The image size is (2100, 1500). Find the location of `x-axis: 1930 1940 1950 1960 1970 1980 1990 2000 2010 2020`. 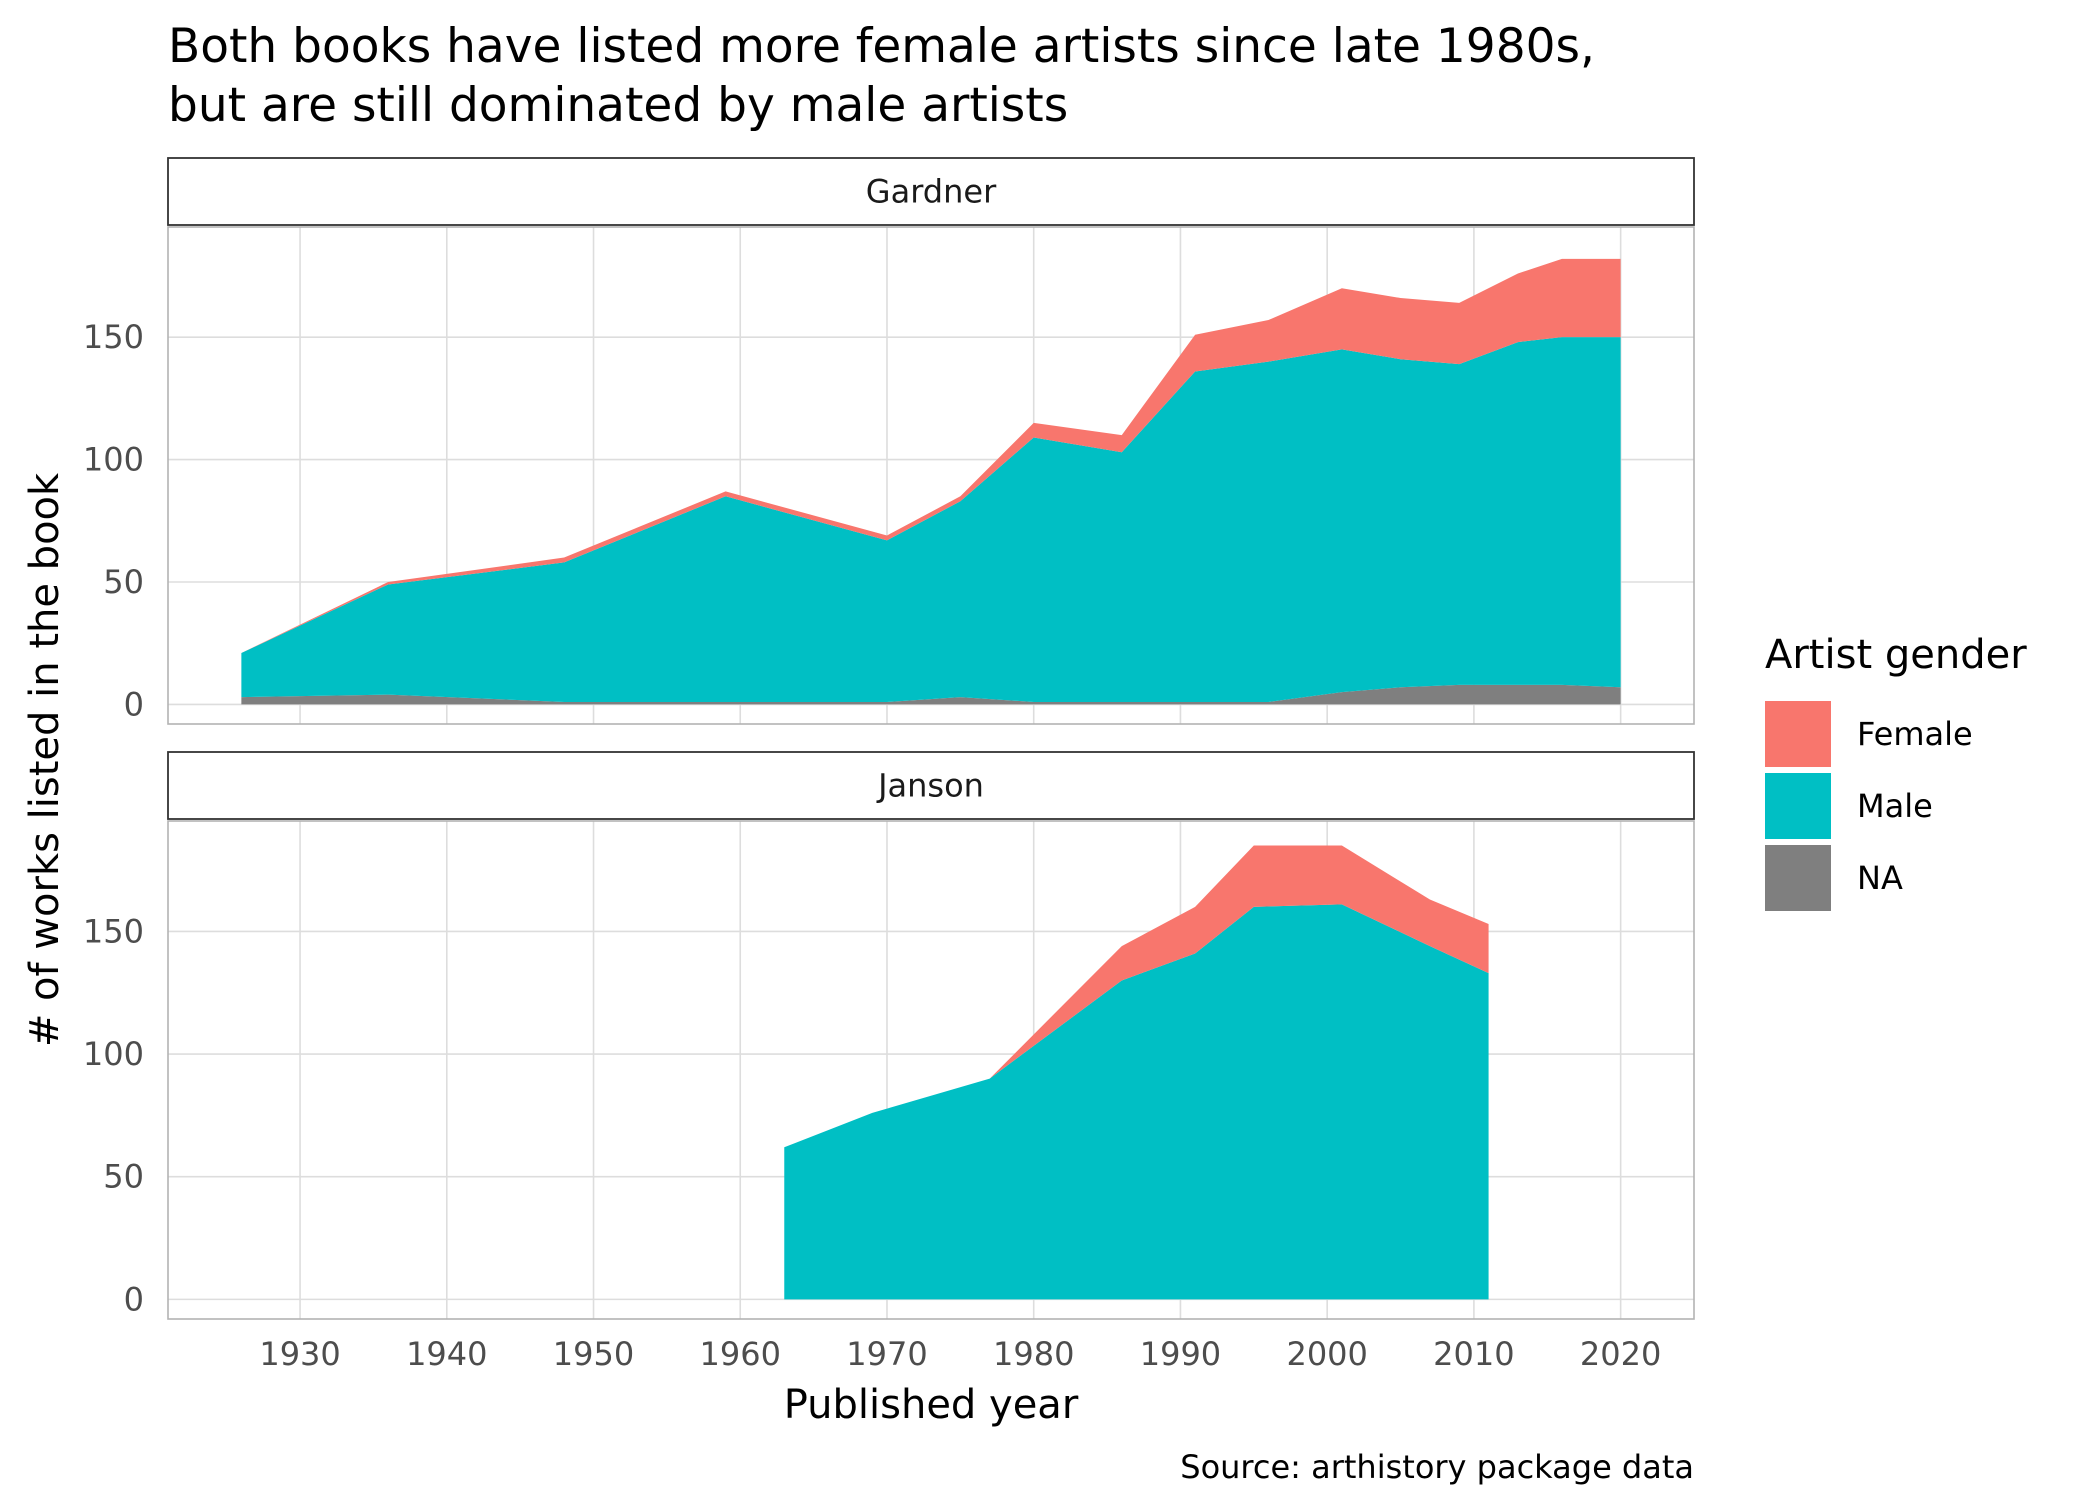

x-axis: 1930 1940 1950 1960 1970 1980 1990 2000 2010 2020 is located at coordinates (960, 1354).